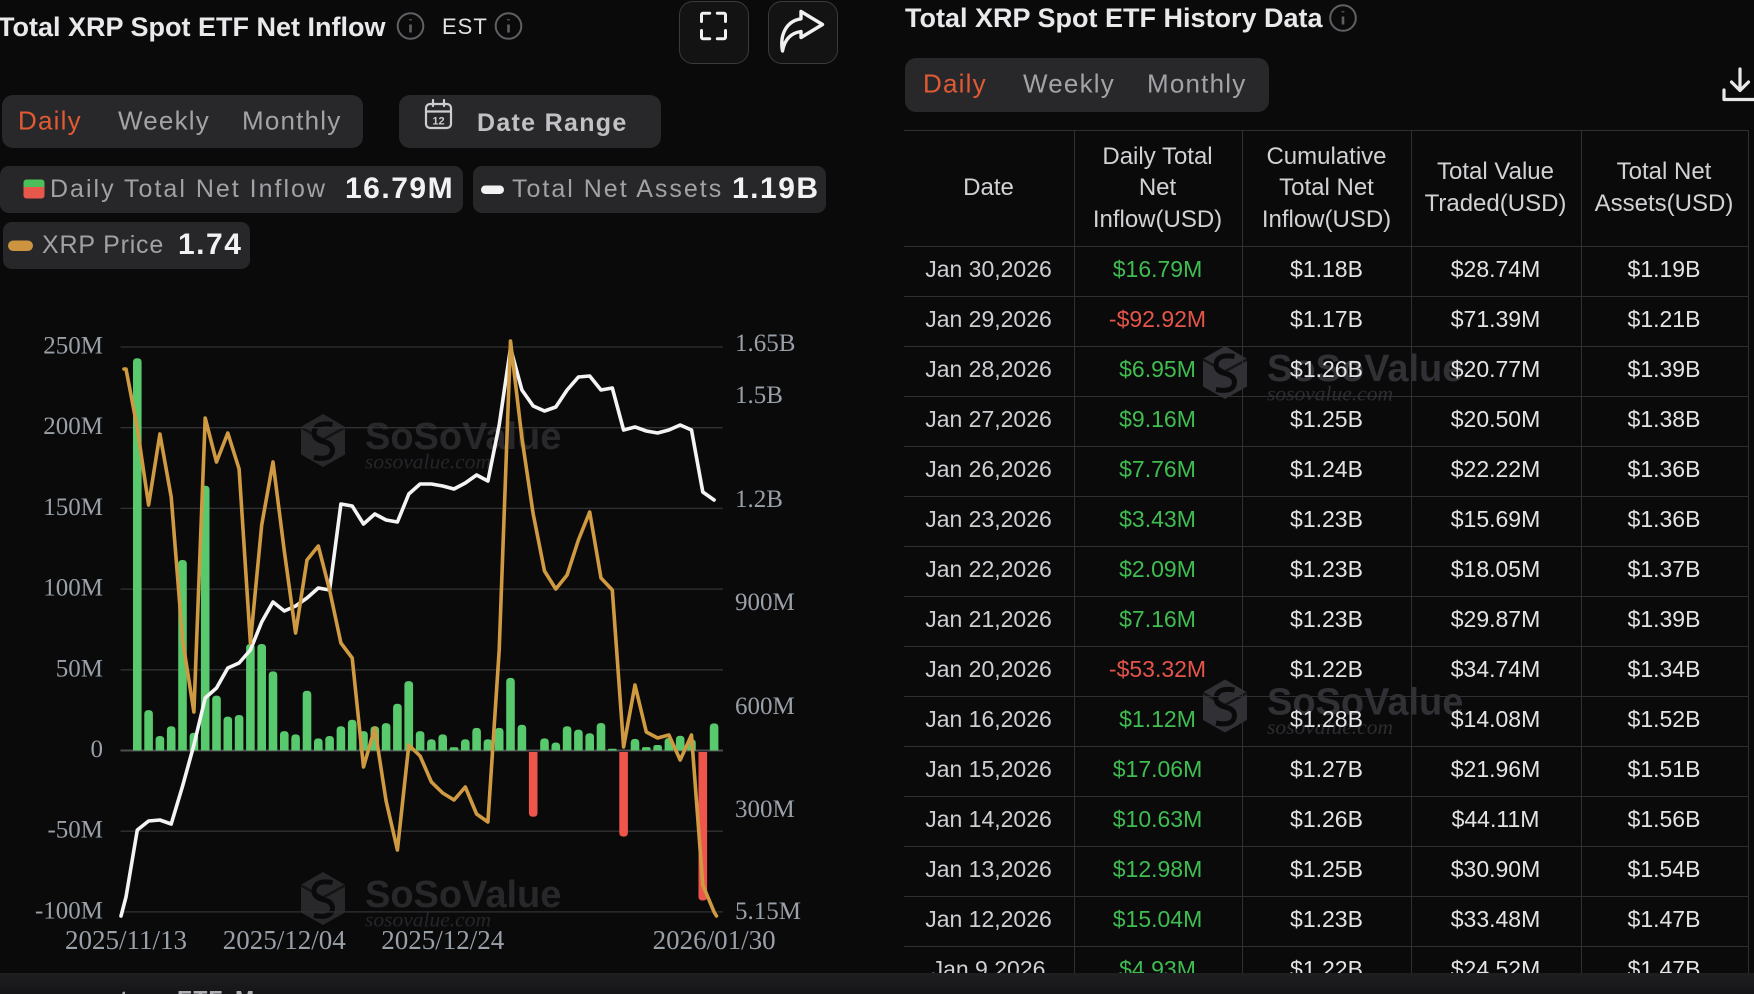  What do you see at coordinates (714, 940) in the screenshot?
I see `svg-text: 2026/01/30` at bounding box center [714, 940].